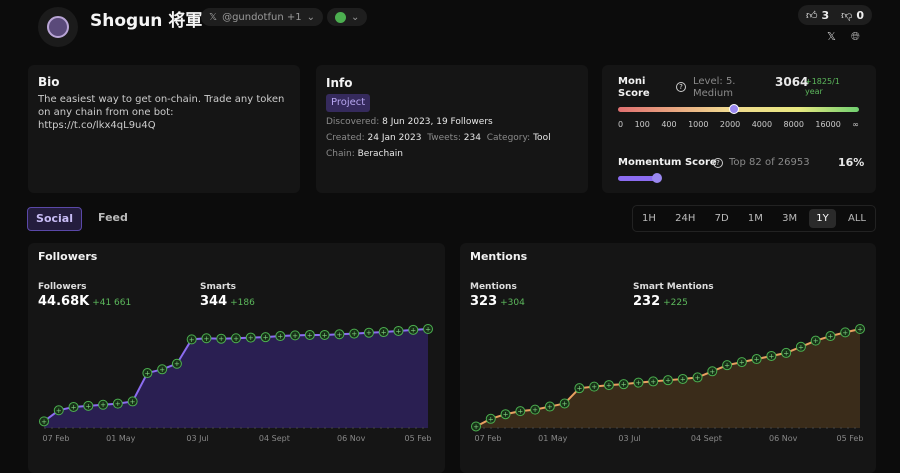  Describe the element at coordinates (649, 218) in the screenshot. I see `timeframe-1h: 1H` at that location.